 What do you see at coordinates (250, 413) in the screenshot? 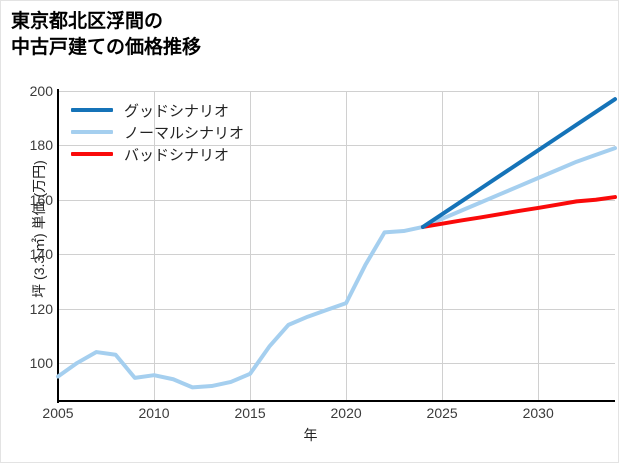
I see `x-tick-label: 2015` at bounding box center [250, 413].